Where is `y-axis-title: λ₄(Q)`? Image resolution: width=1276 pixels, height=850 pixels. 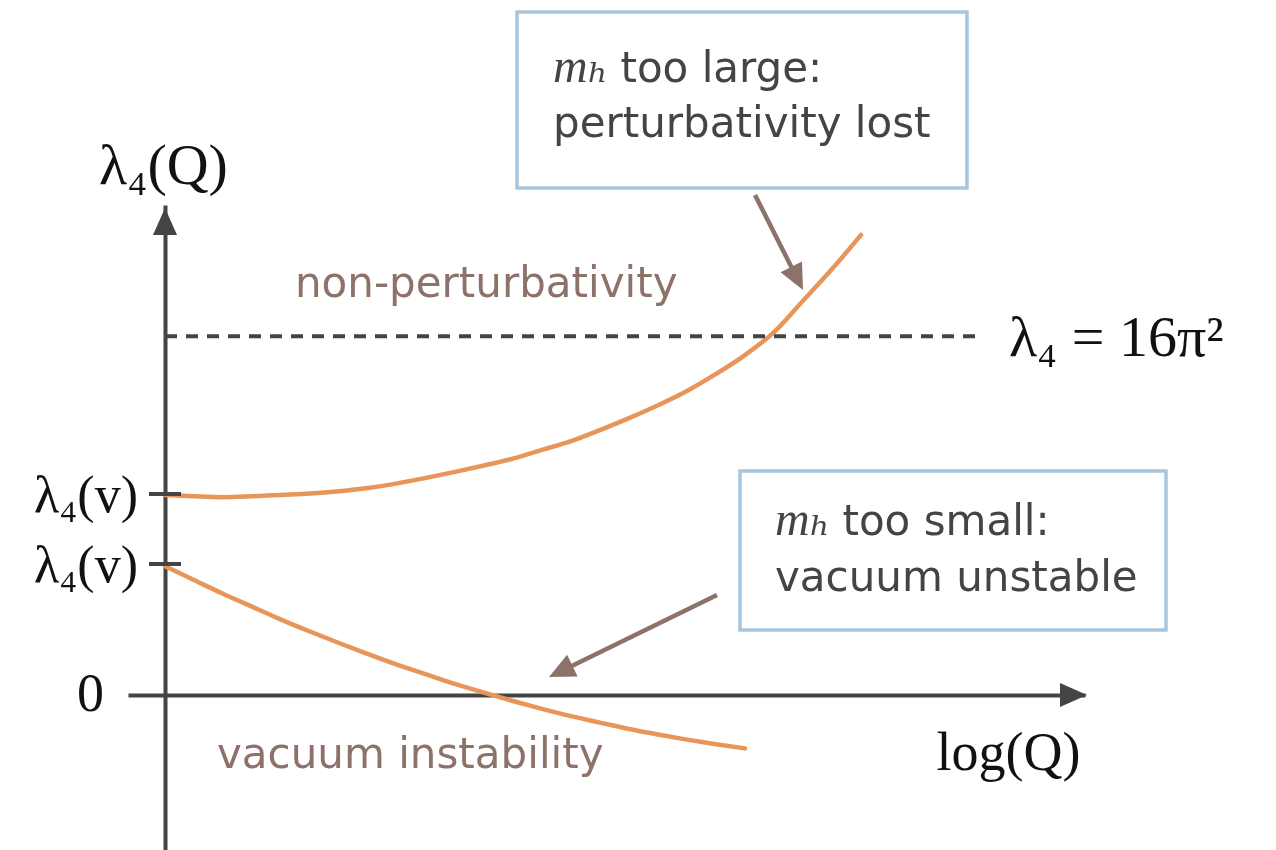 y-axis-title: λ₄(Q) is located at coordinates (163, 164).